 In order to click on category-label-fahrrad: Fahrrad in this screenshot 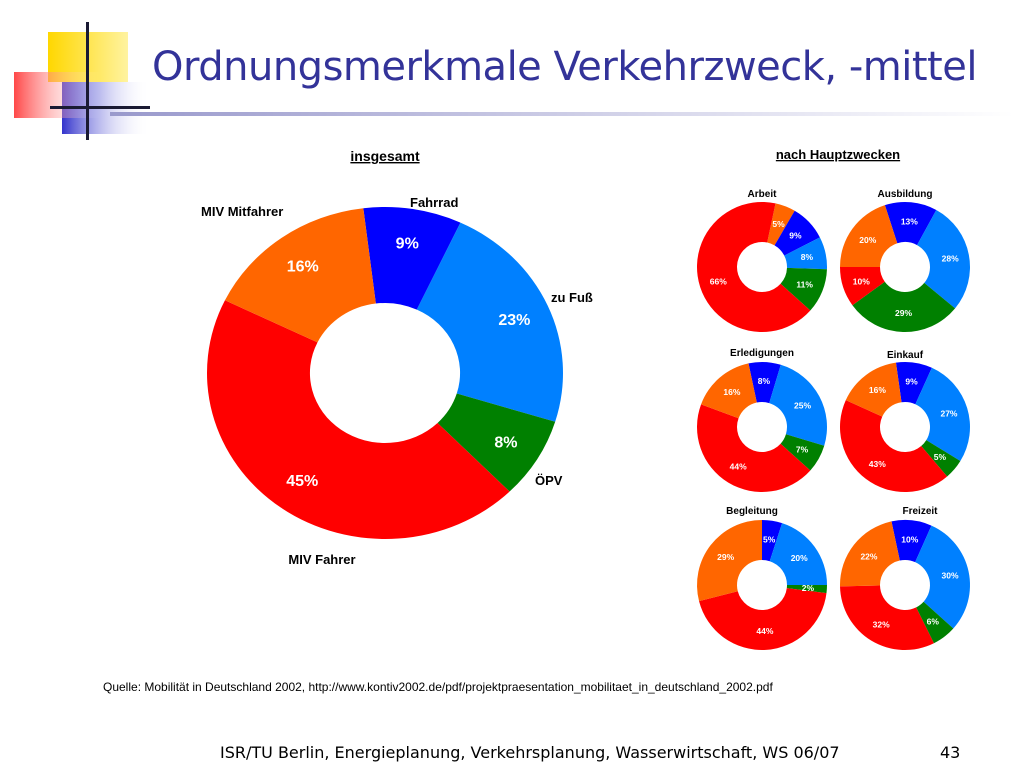, I will do `click(434, 202)`.